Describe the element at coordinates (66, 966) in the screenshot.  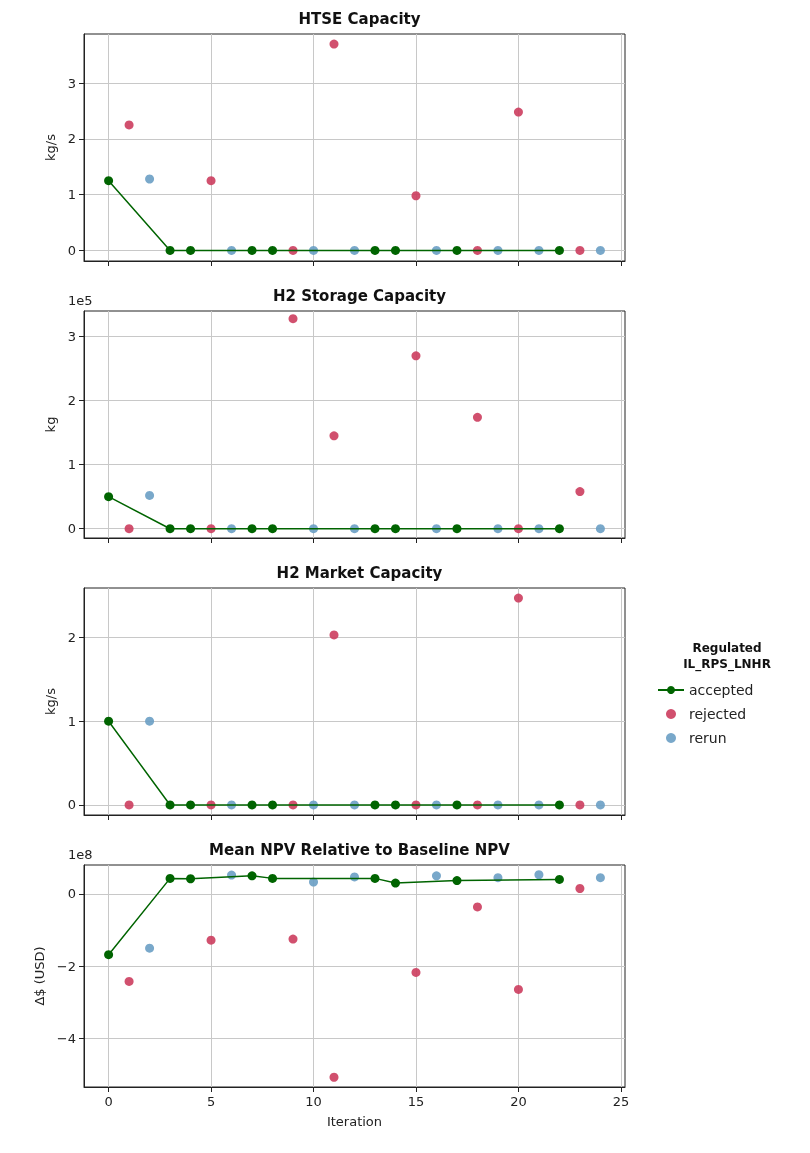
I see `y-tick-label: −2` at that location.